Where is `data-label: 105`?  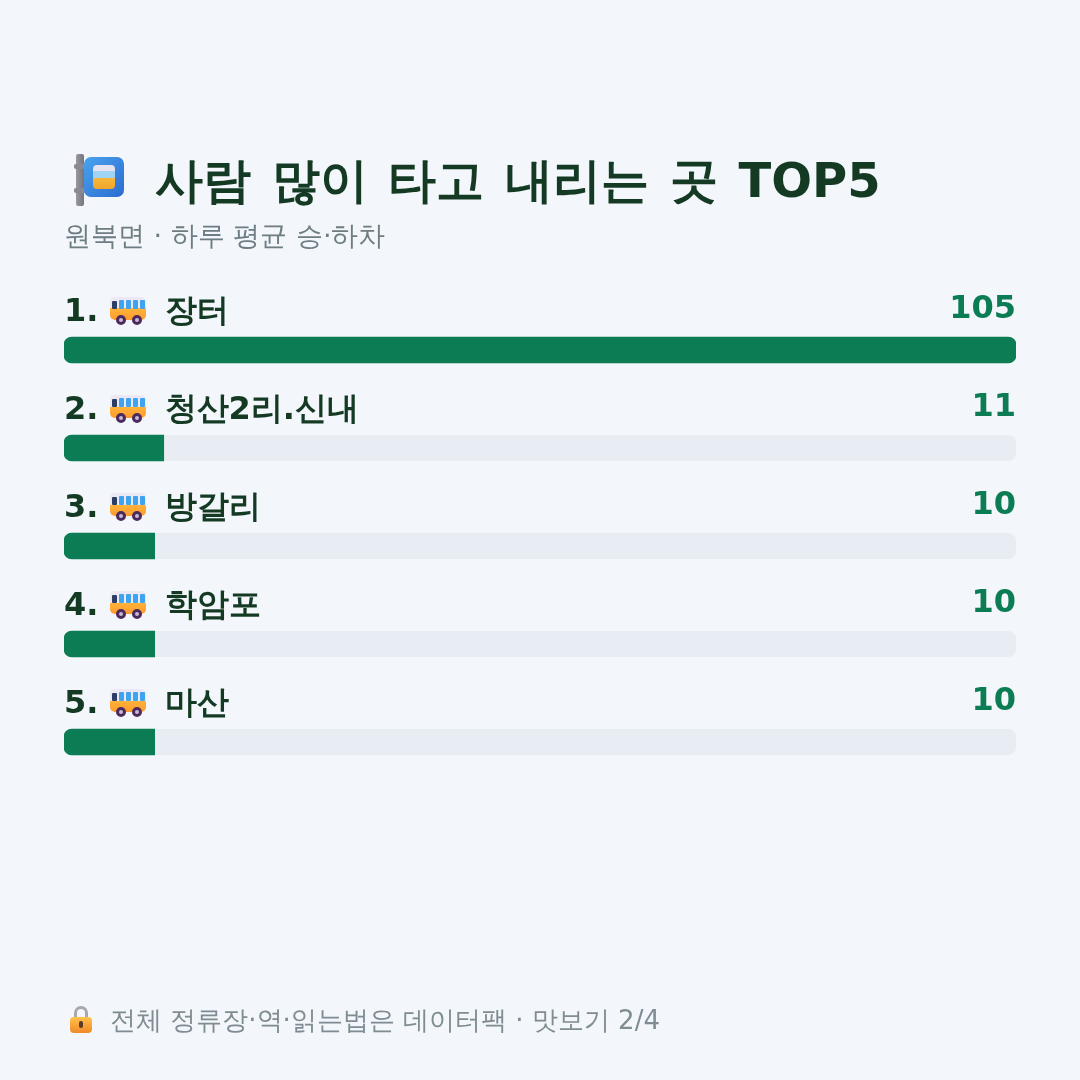
data-label: 105 is located at coordinates (982, 307).